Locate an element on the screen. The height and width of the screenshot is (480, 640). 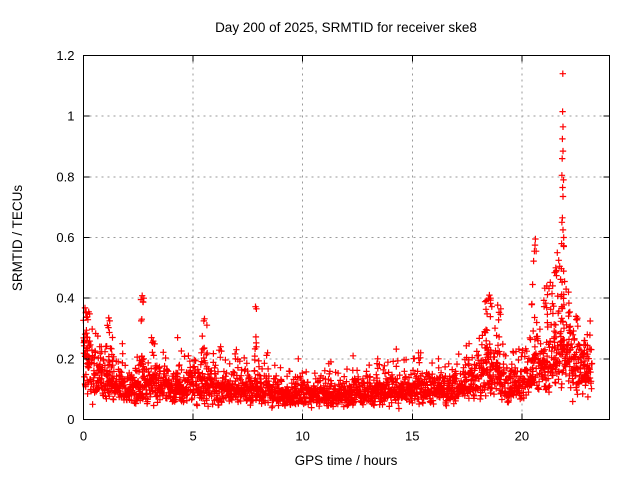
y-tick-label: 0.4 is located at coordinates (65, 298).